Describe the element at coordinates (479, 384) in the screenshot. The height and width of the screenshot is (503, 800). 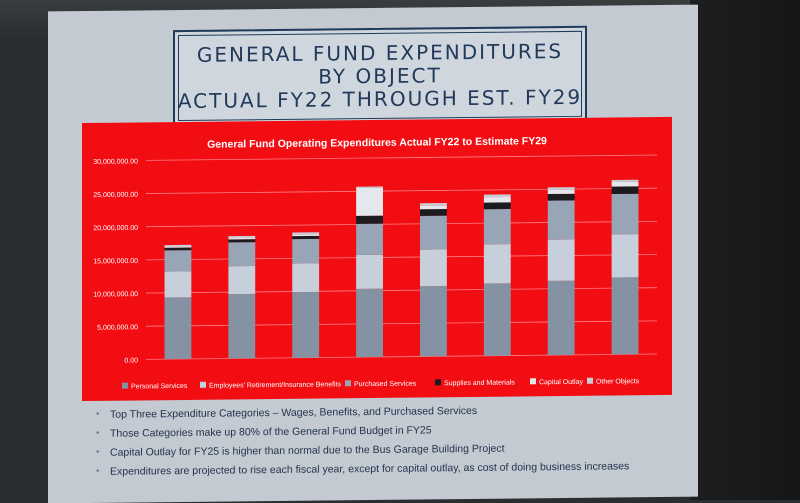
I see `legend-label: Supplies and Materials` at that location.